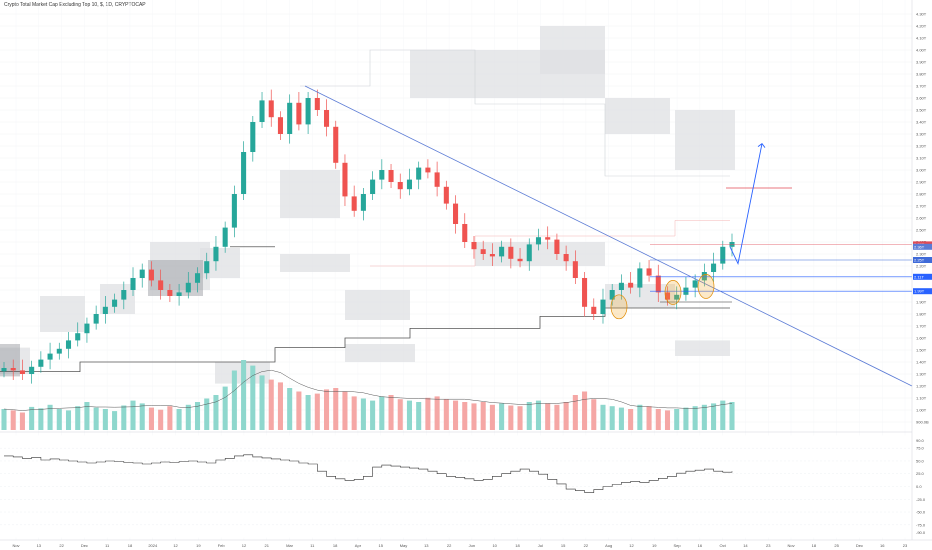 The height and width of the screenshot is (550, 932). Describe the element at coordinates (608, 545) in the screenshot. I see `x-tick-label: Aug` at that location.